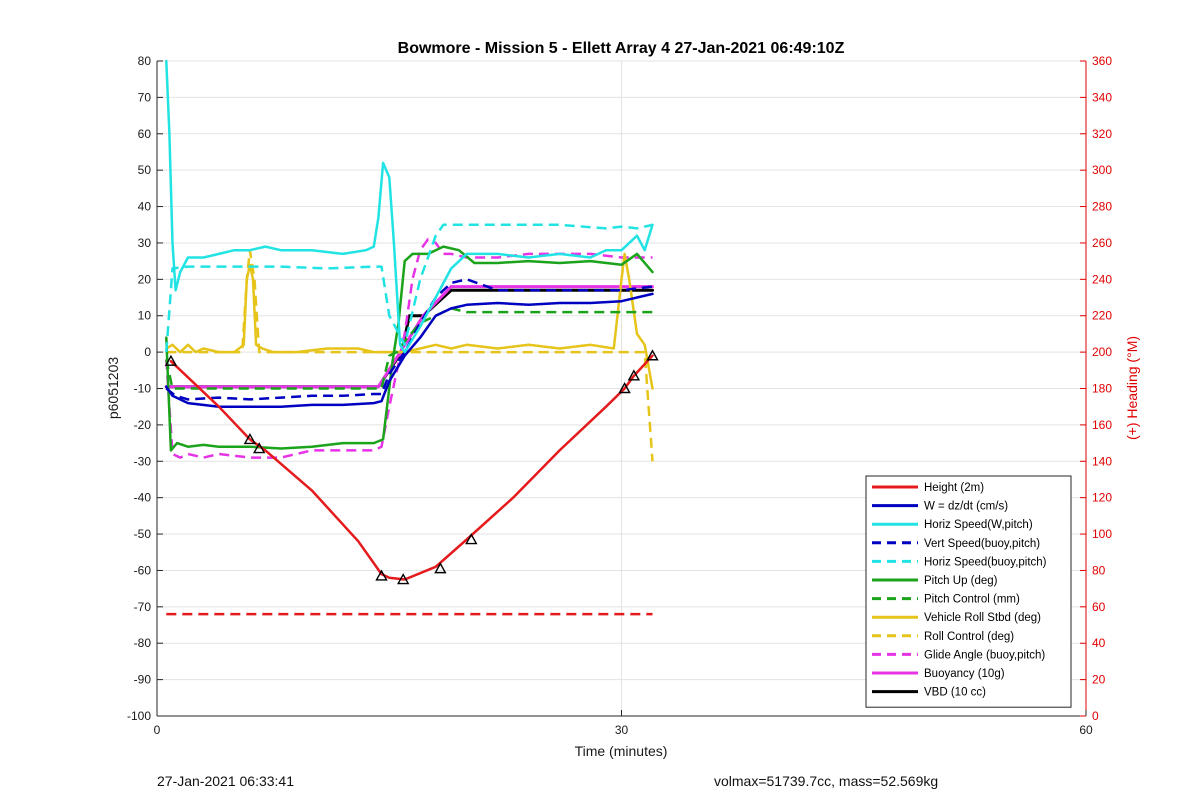 Image resolution: width=1200 pixels, height=804 pixels. What do you see at coordinates (826, 781) in the screenshot?
I see `footer-volume-mass: volmax=51739.7cc, mass=52.569kg` at bounding box center [826, 781].